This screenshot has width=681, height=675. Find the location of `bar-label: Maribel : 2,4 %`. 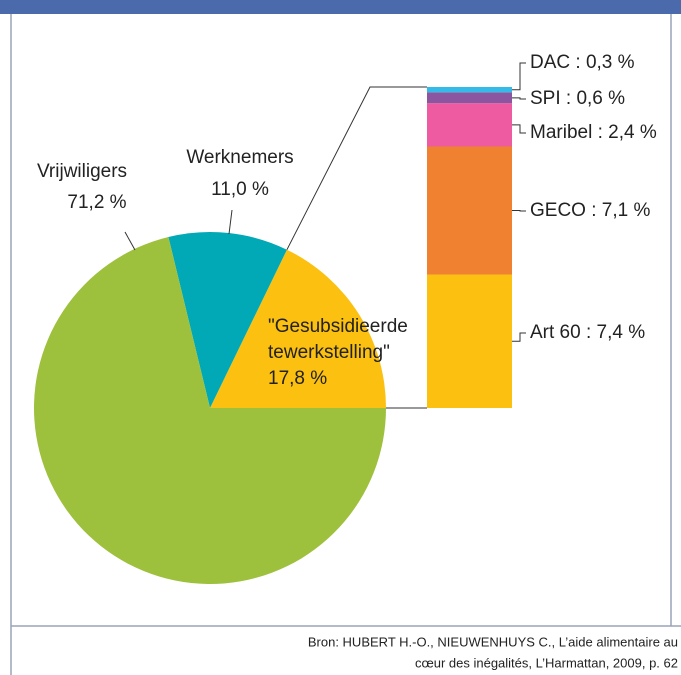

bar-label: Maribel : 2,4 % is located at coordinates (593, 132).